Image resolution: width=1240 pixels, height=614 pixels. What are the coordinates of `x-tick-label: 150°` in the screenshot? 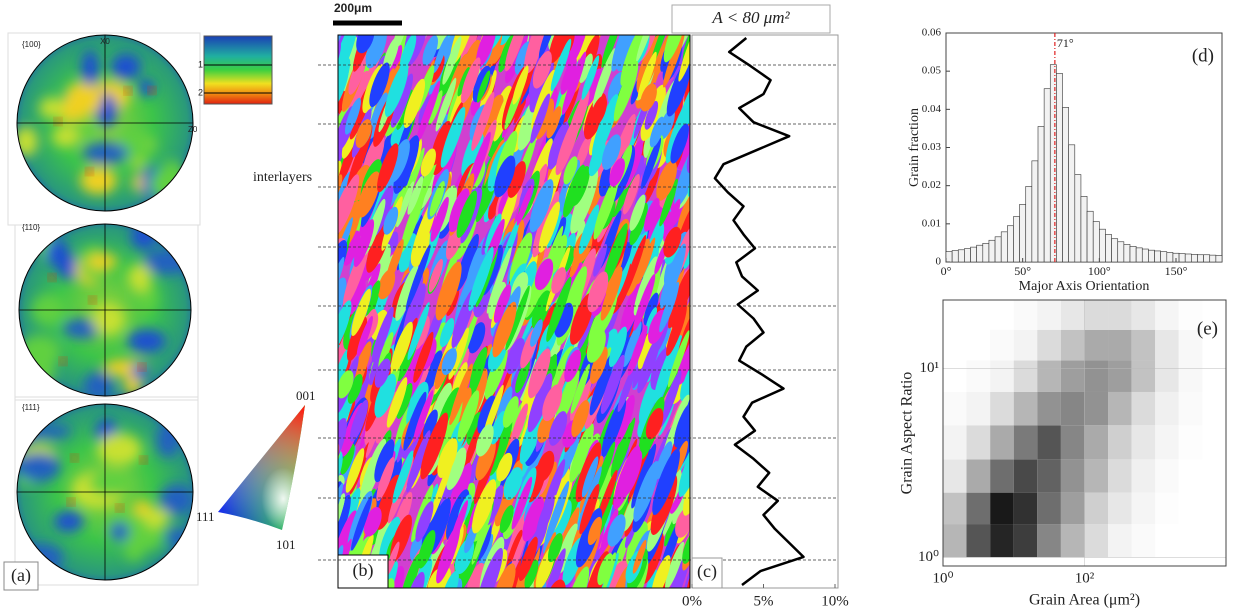 It's located at (1176, 271).